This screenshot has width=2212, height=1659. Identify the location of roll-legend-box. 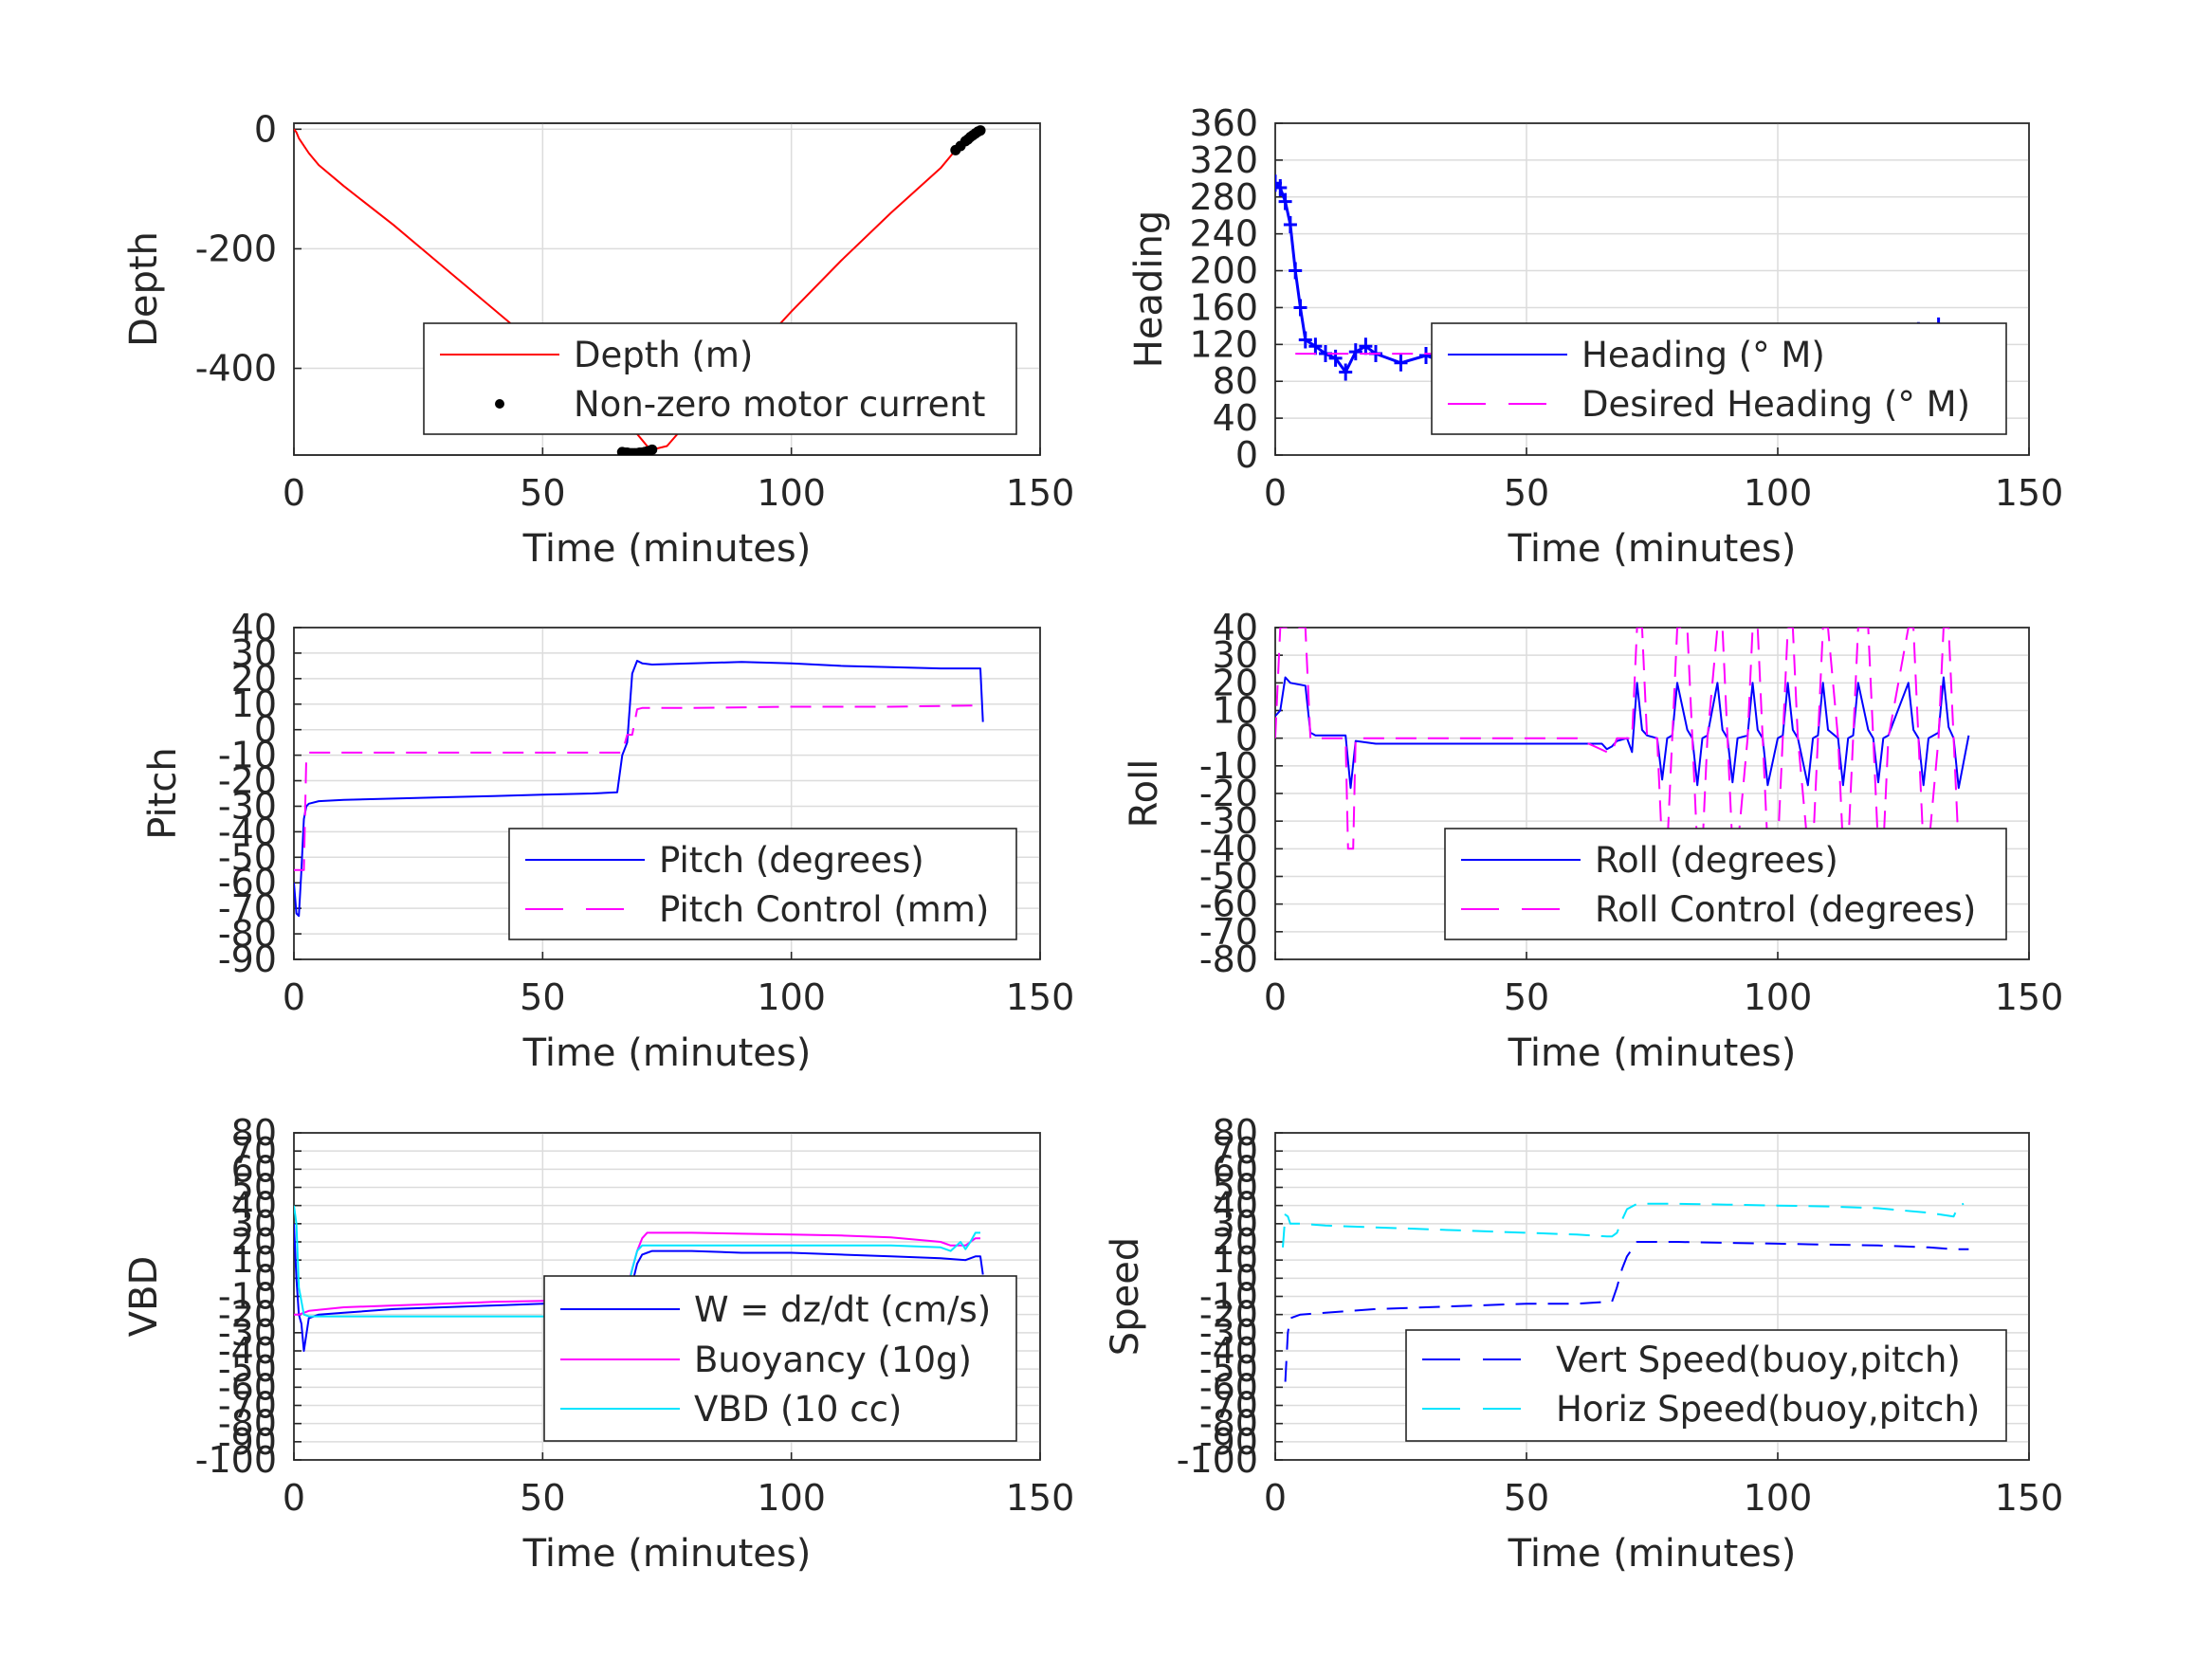
(1725, 884).